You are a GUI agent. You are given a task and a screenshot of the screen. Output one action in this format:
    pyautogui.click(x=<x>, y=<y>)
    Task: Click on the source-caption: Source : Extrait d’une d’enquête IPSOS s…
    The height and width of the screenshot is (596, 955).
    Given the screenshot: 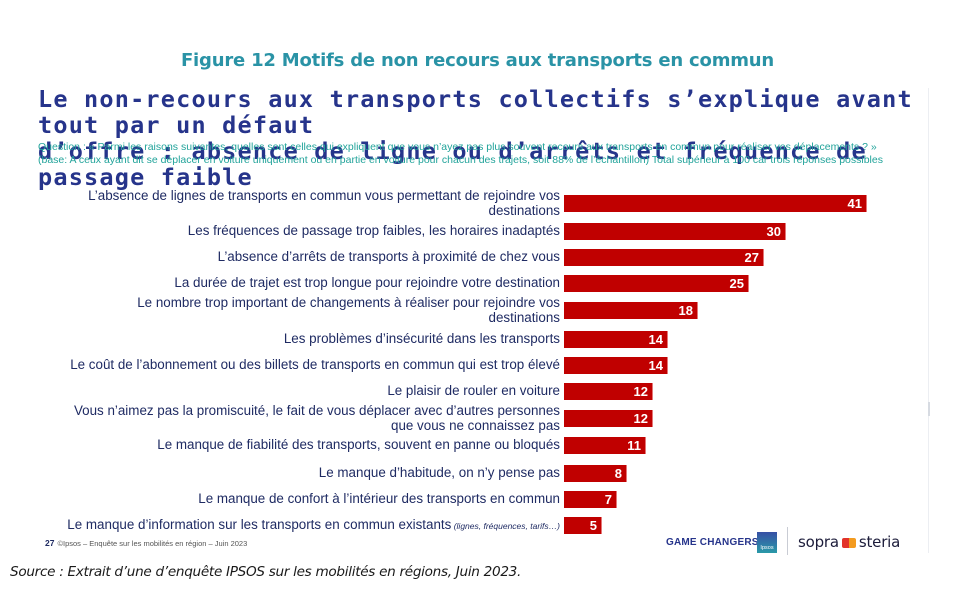 What is the action you would take?
    pyautogui.click(x=266, y=572)
    